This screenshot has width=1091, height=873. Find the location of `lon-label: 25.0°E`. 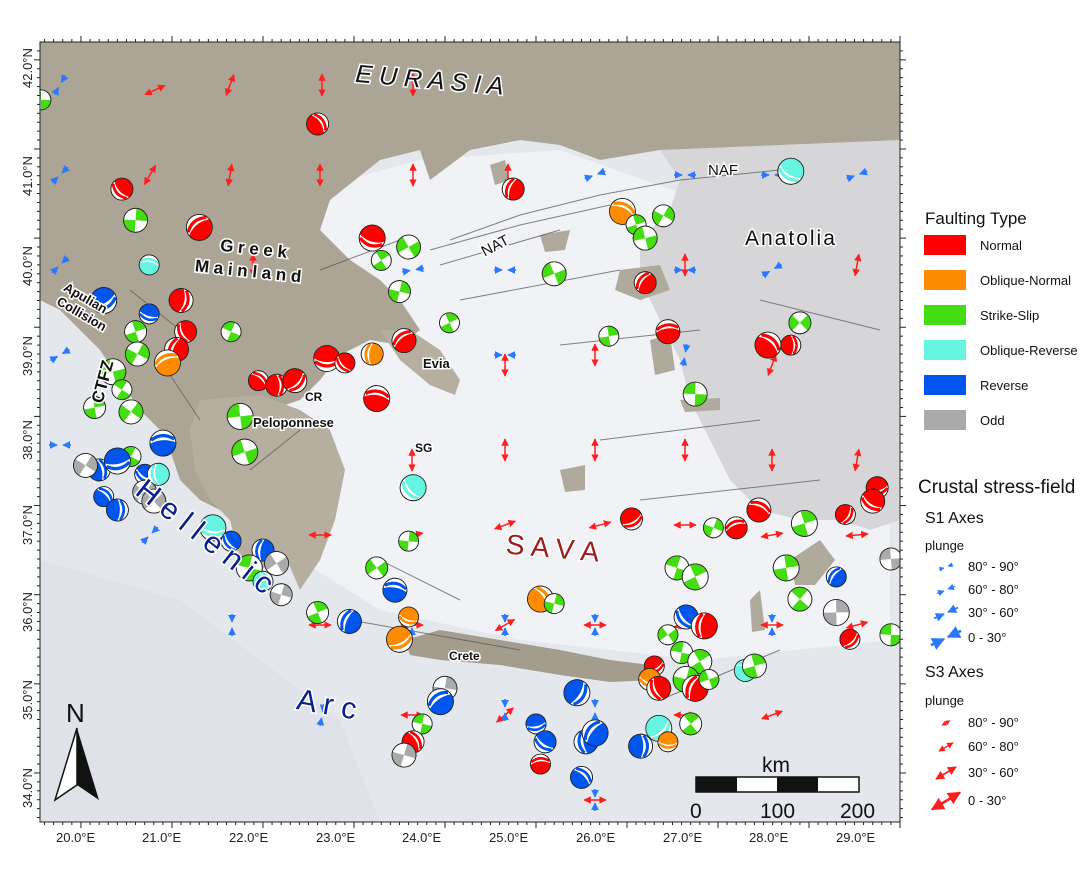

lon-label: 25.0°E is located at coordinates (509, 837).